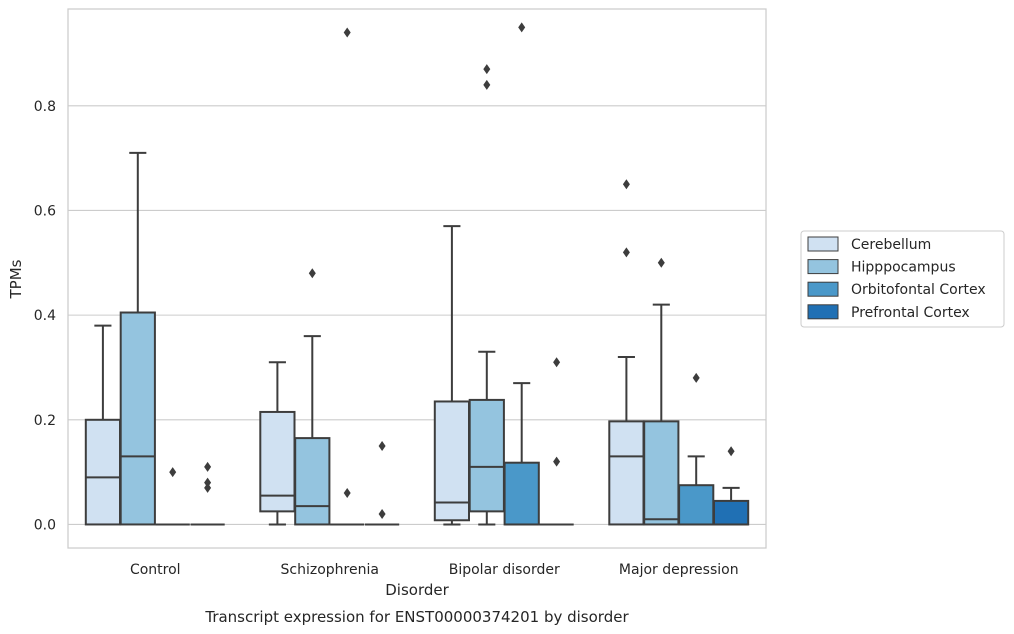 The width and height of the screenshot is (1014, 634). I want to click on x-tick-label: Schizophrenia, so click(330, 570).